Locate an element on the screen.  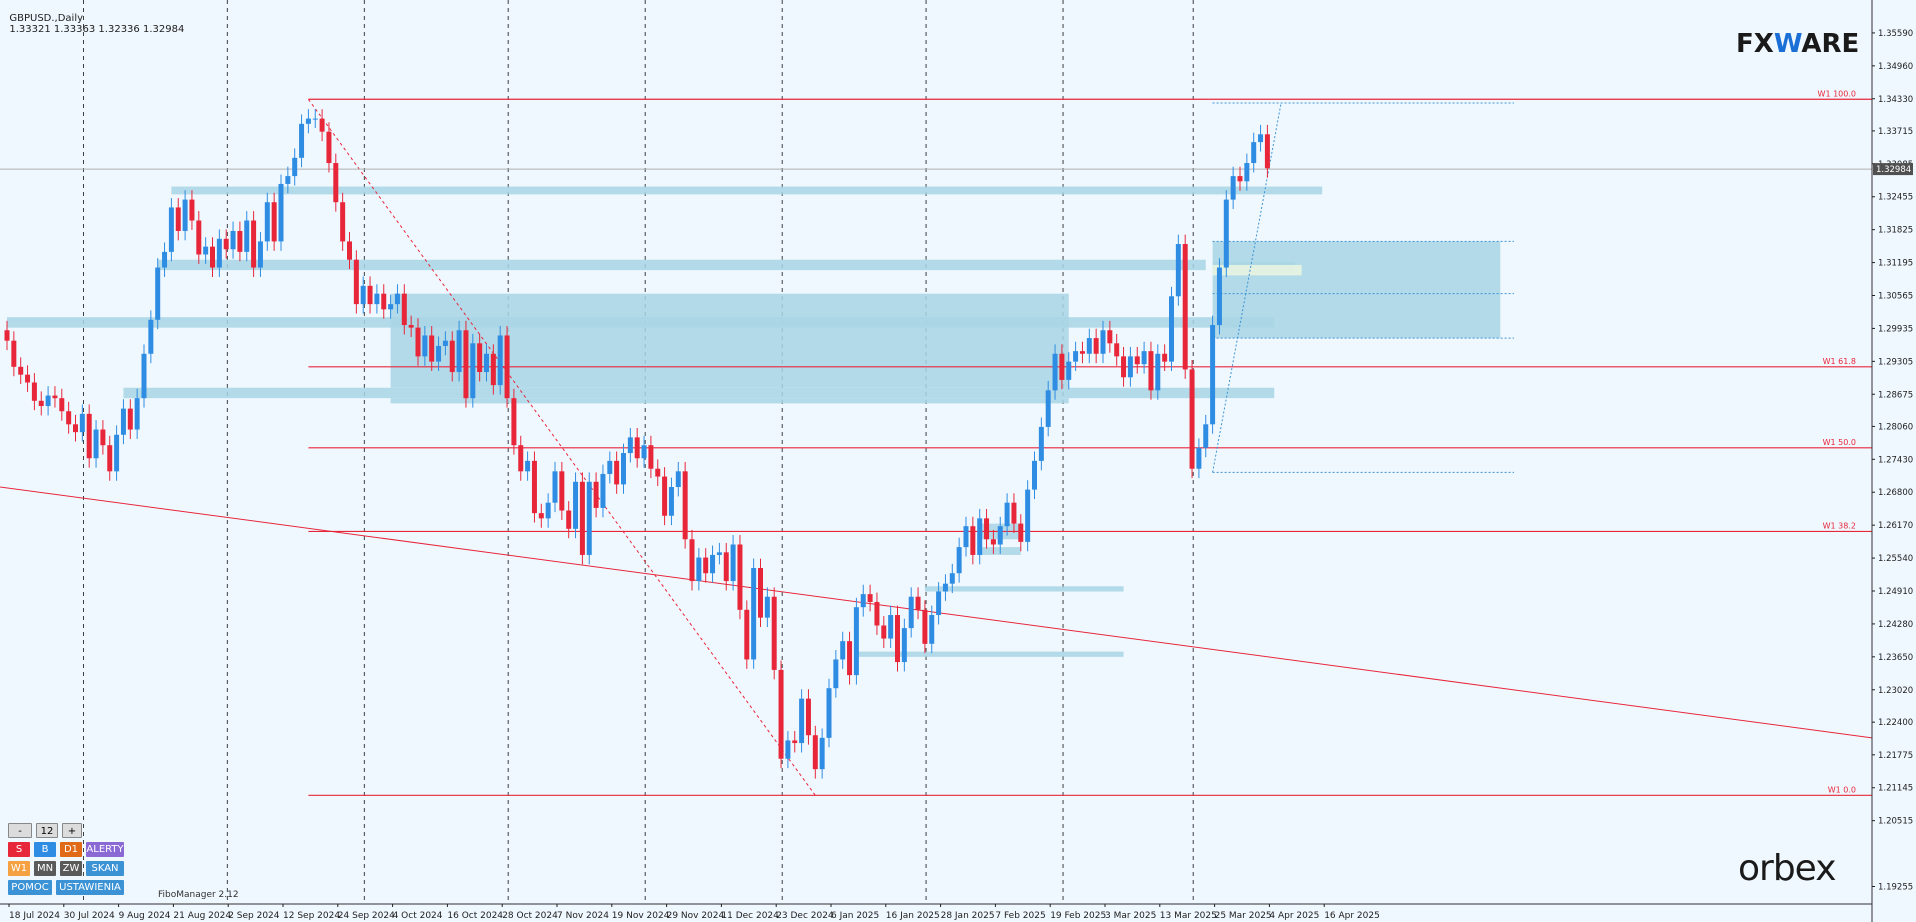
d1-button: D1 is located at coordinates (71, 849).